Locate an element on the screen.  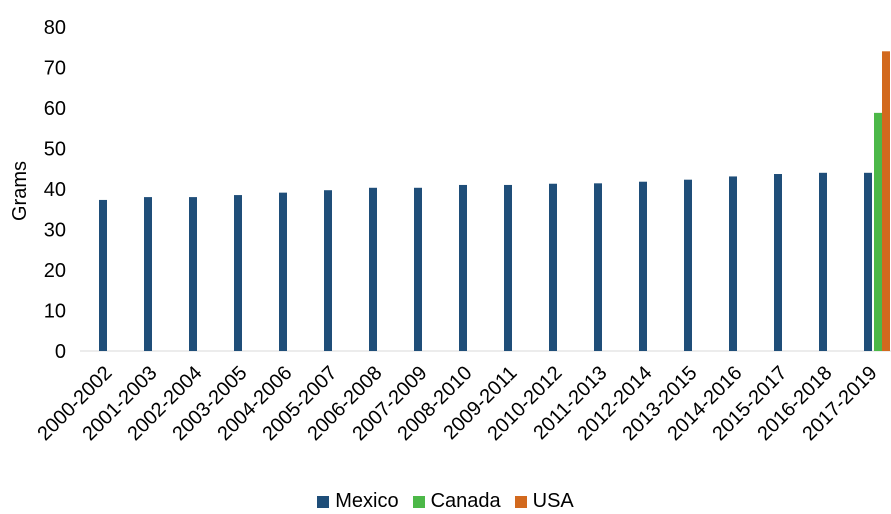
bar-mexico-2017-2019 is located at coordinates (868, 261).